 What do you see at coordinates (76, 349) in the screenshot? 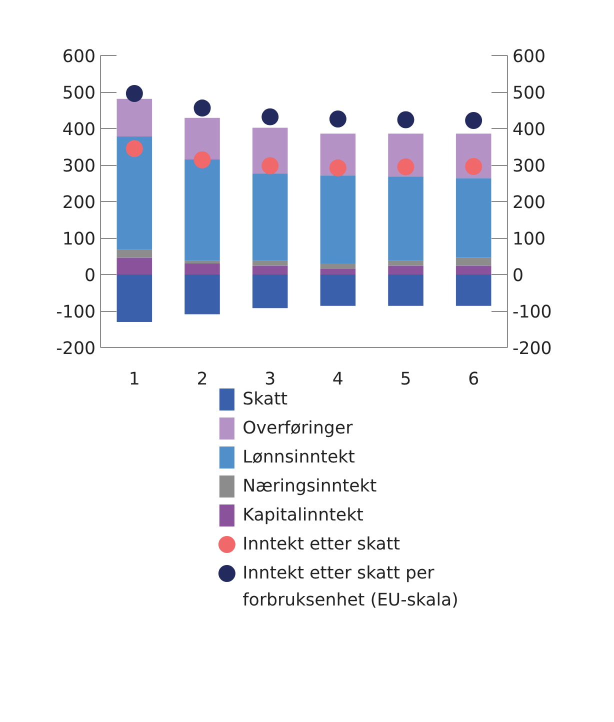
I see `y-tick-label: -200` at bounding box center [76, 349].